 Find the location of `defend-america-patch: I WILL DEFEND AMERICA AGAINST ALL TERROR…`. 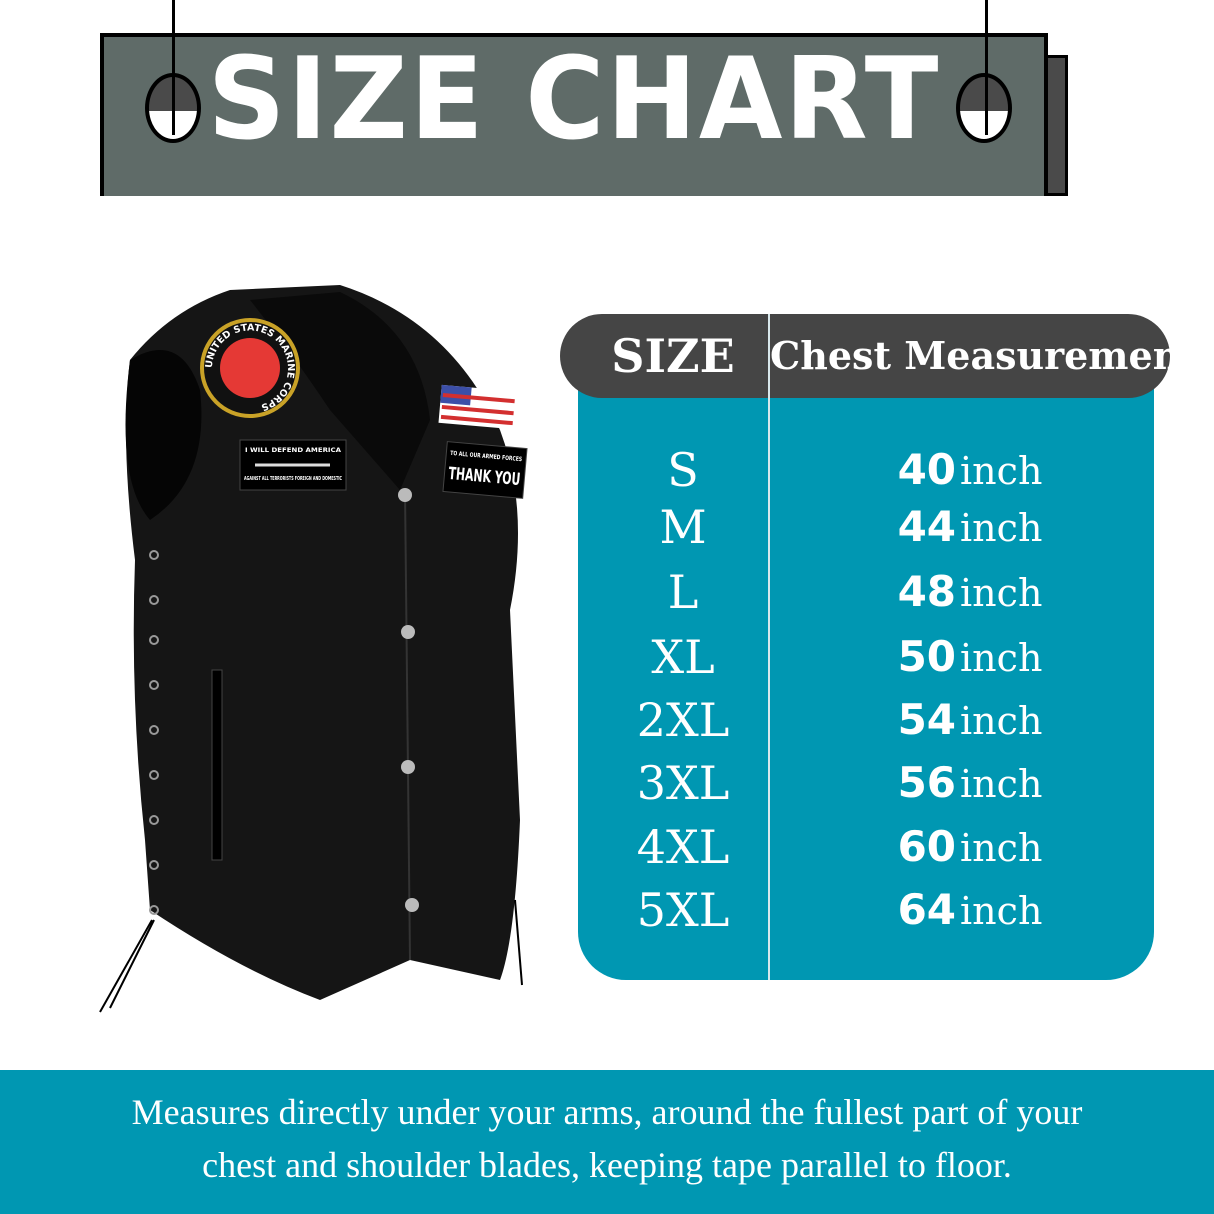

defend-america-patch: I WILL DEFEND AMERICA AGAINST ALL TERROR… is located at coordinates (293, 465).